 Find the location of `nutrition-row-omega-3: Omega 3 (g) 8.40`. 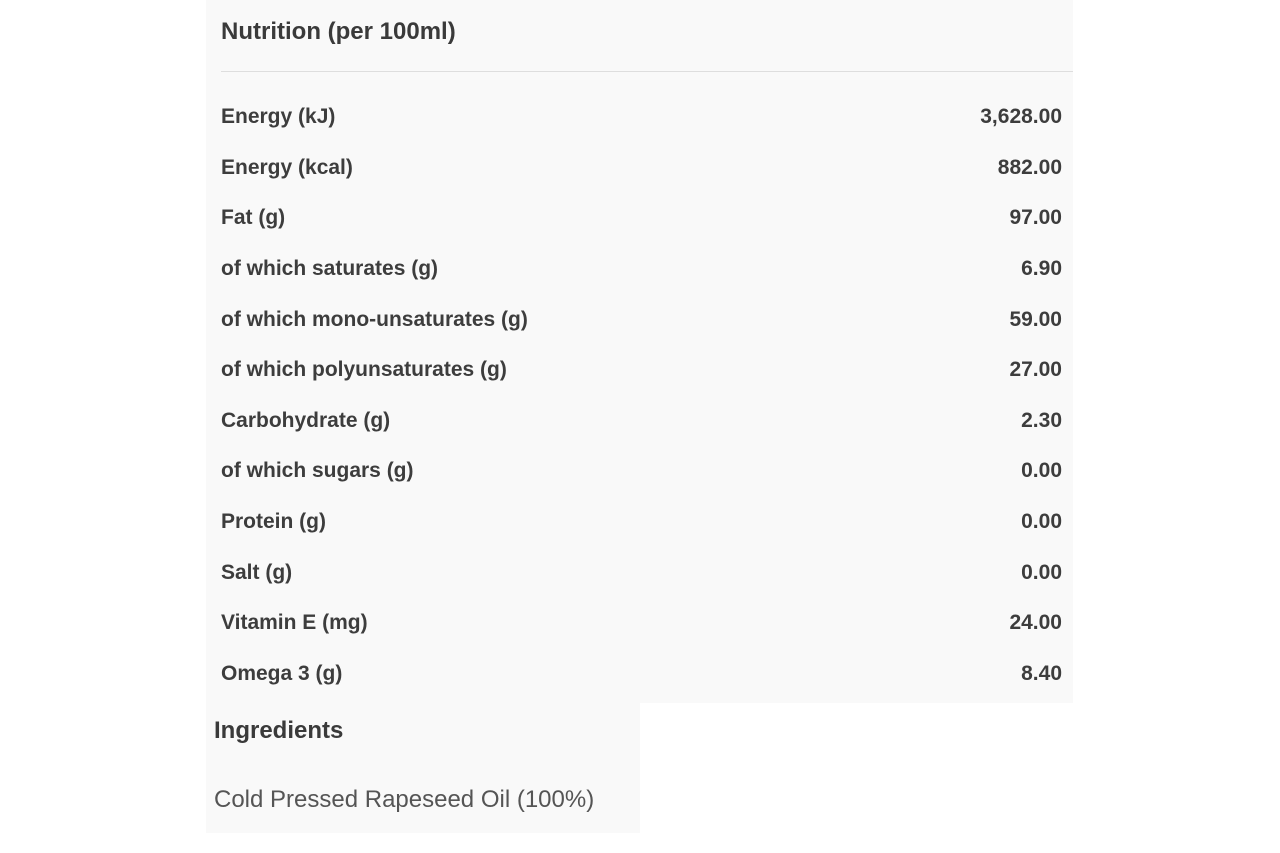

nutrition-row-omega-3: Omega 3 (g) 8.40 is located at coordinates (641, 674).